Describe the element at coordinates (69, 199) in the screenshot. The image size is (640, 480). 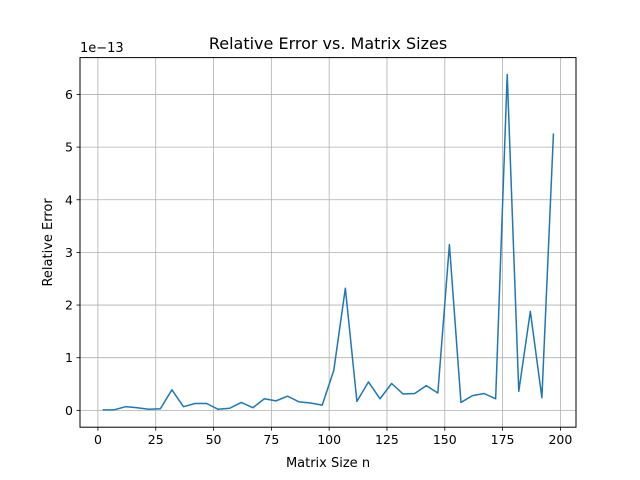
I see `y-tick-label: 4` at that location.